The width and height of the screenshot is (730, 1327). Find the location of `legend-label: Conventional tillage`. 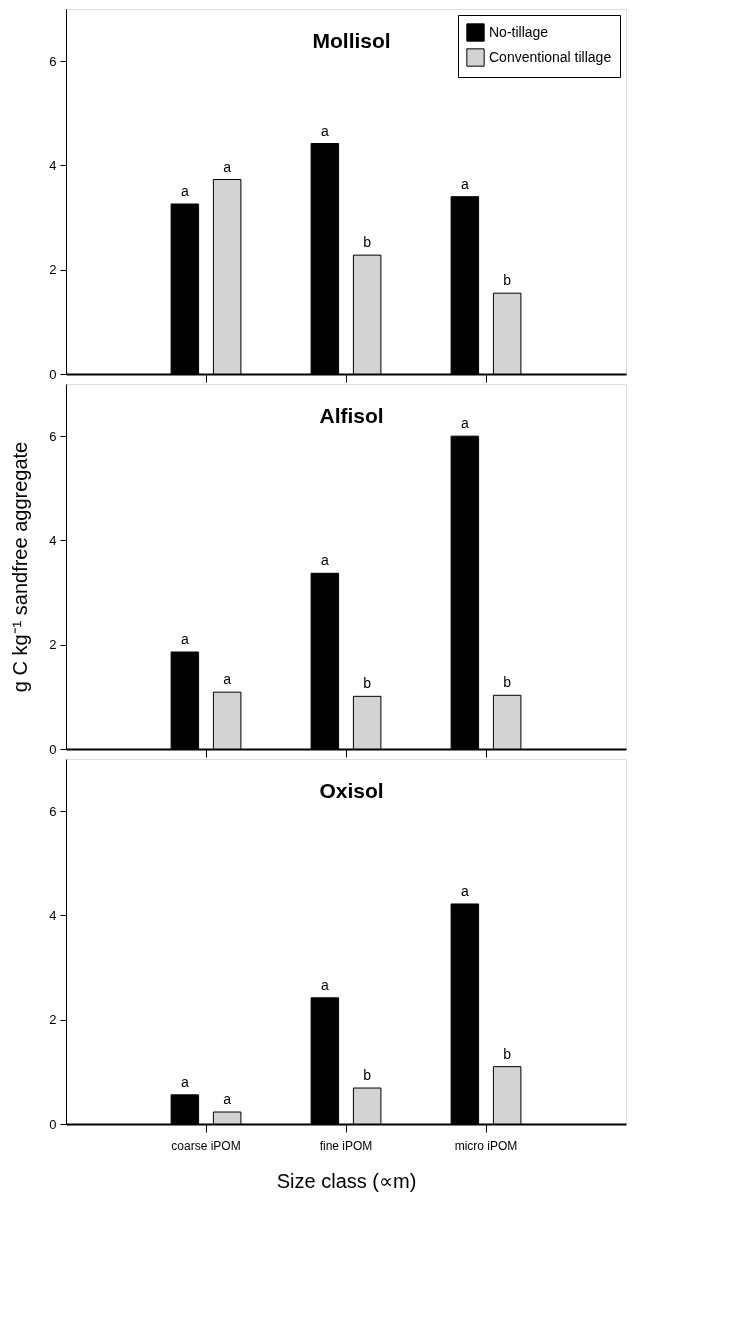

legend-label: Conventional tillage is located at coordinates (550, 56).